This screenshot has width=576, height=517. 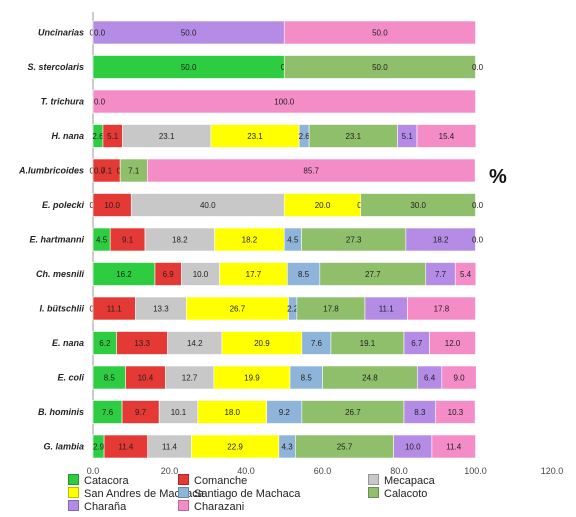 What do you see at coordinates (61, 412) in the screenshot?
I see `category-label: B. hominis` at bounding box center [61, 412].